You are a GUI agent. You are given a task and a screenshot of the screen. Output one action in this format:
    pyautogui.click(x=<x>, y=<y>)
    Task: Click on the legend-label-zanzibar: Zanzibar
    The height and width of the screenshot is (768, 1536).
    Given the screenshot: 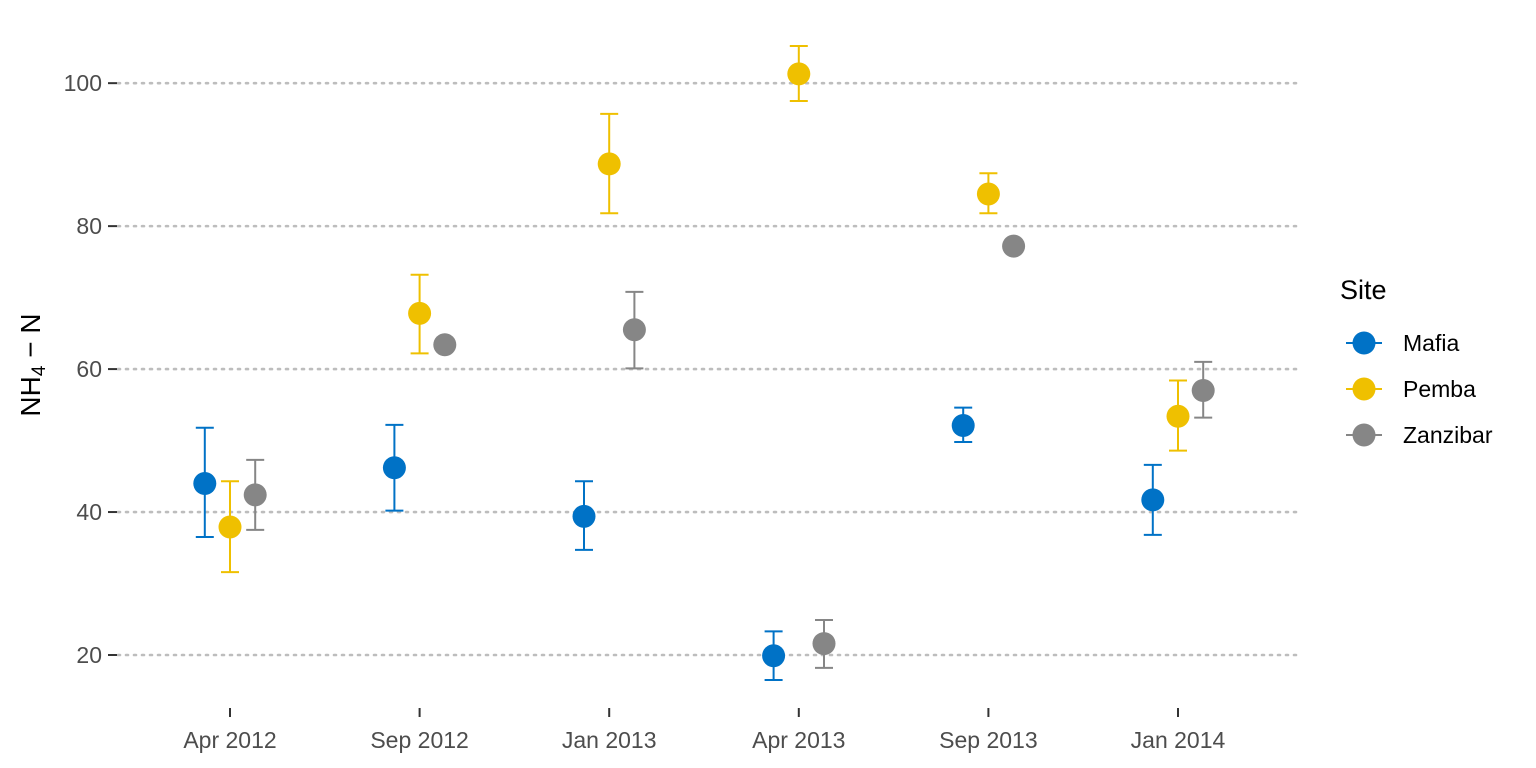 What is the action you would take?
    pyautogui.click(x=1448, y=435)
    